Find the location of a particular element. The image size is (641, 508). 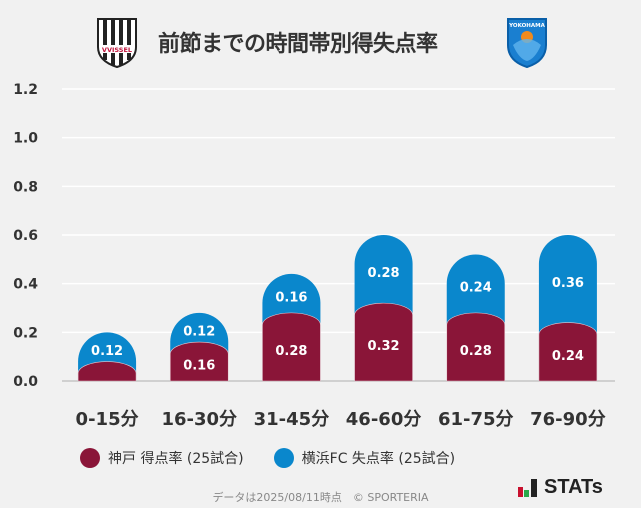

kobe-color-dot is located at coordinates (90, 458).